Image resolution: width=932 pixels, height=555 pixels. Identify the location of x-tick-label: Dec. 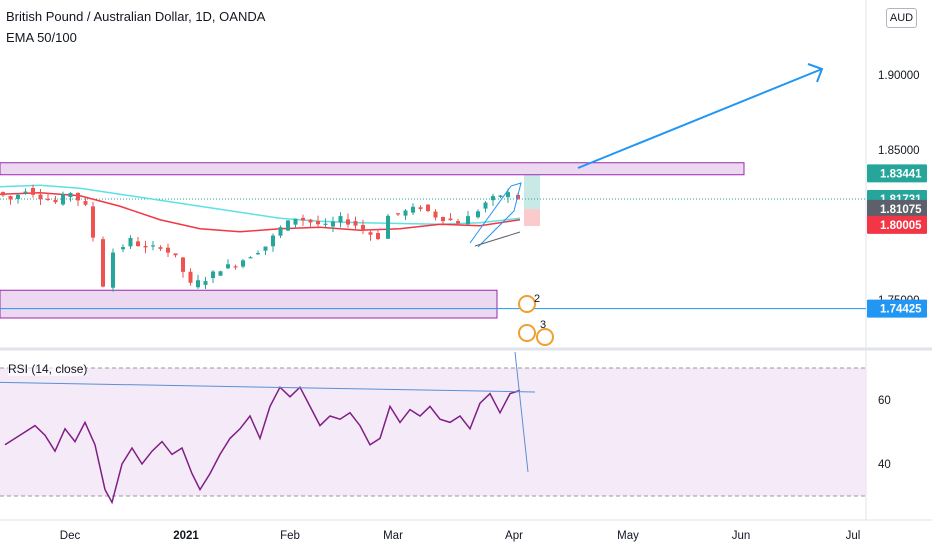
(70, 536).